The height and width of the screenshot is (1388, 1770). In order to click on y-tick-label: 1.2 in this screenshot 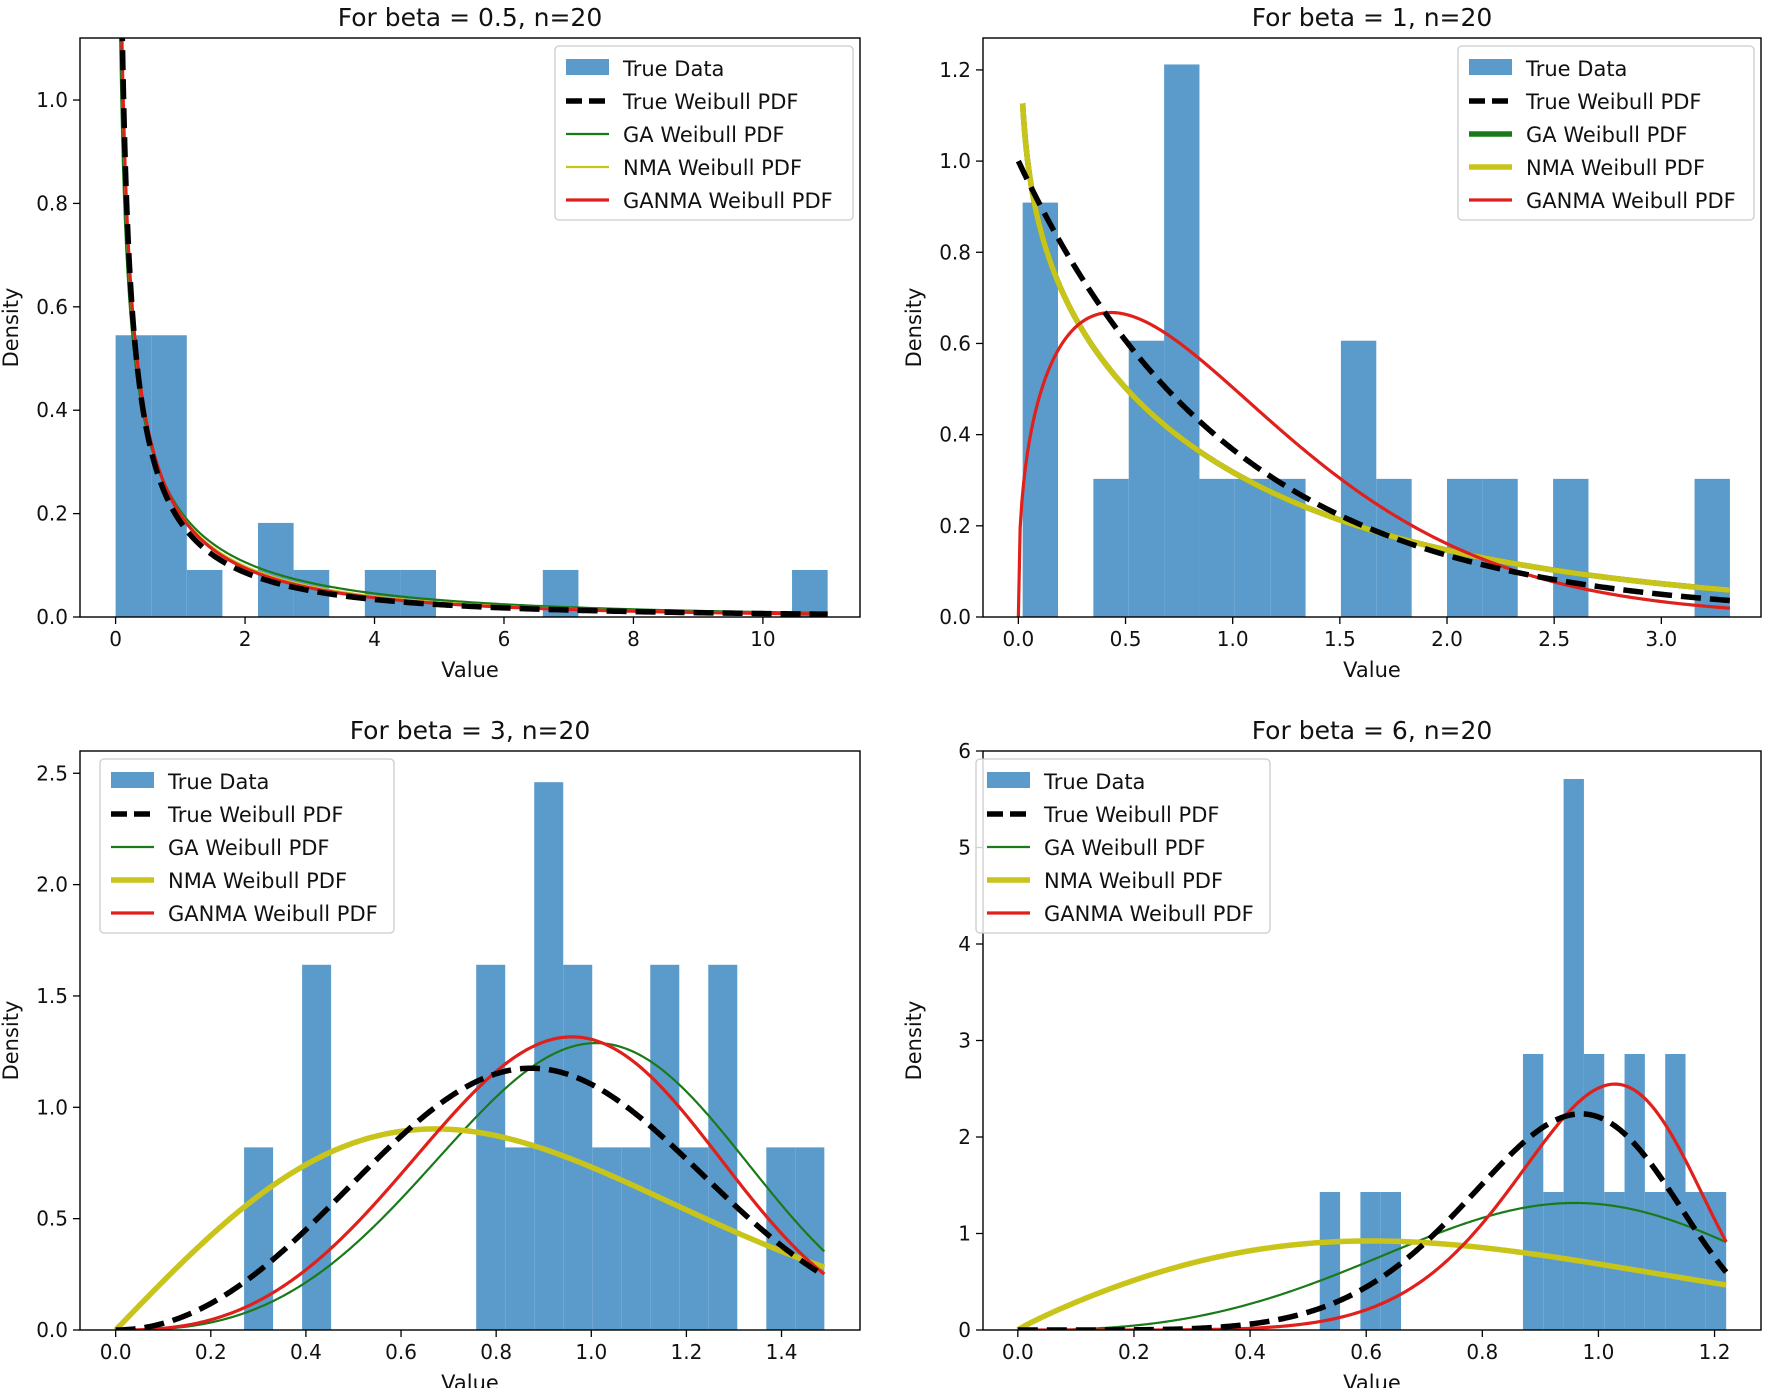, I will do `click(955, 70)`.